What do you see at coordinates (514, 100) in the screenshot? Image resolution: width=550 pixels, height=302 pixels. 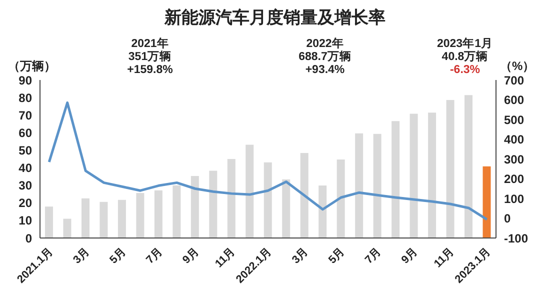 I see `y2-tick-label: 600` at bounding box center [514, 100].